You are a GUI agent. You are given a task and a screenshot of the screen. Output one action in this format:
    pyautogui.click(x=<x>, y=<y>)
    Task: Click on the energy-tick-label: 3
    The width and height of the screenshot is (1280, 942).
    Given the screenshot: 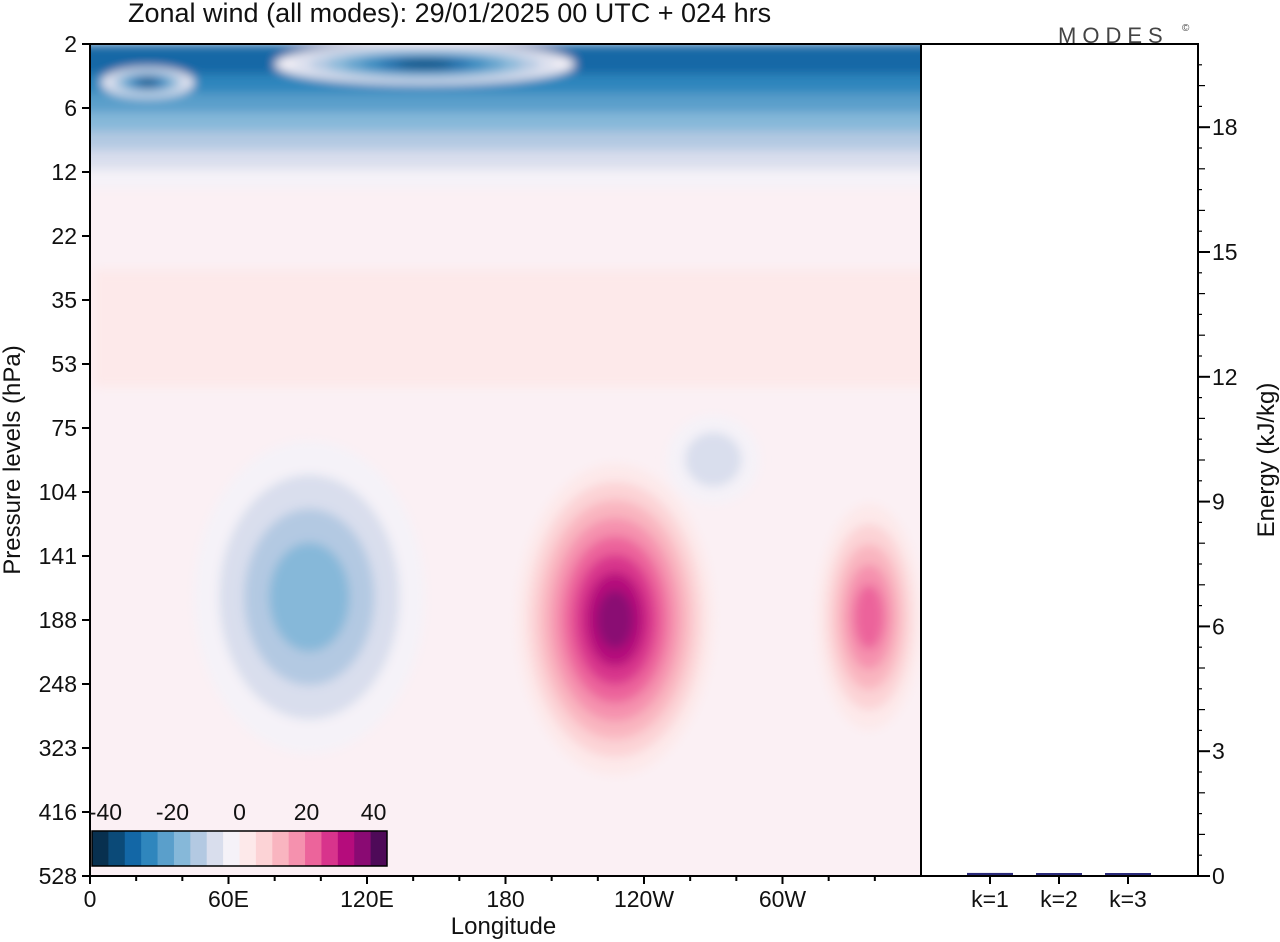 What is the action you would take?
    pyautogui.click(x=1218, y=751)
    